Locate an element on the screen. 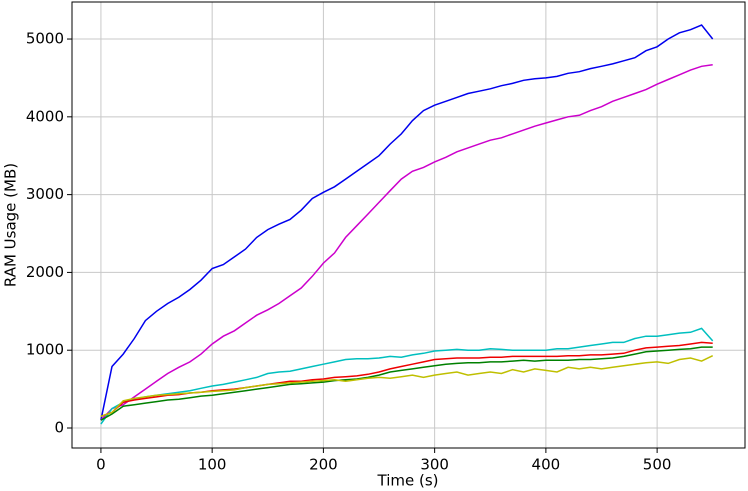  x-tick-label: 300 is located at coordinates (434, 465).